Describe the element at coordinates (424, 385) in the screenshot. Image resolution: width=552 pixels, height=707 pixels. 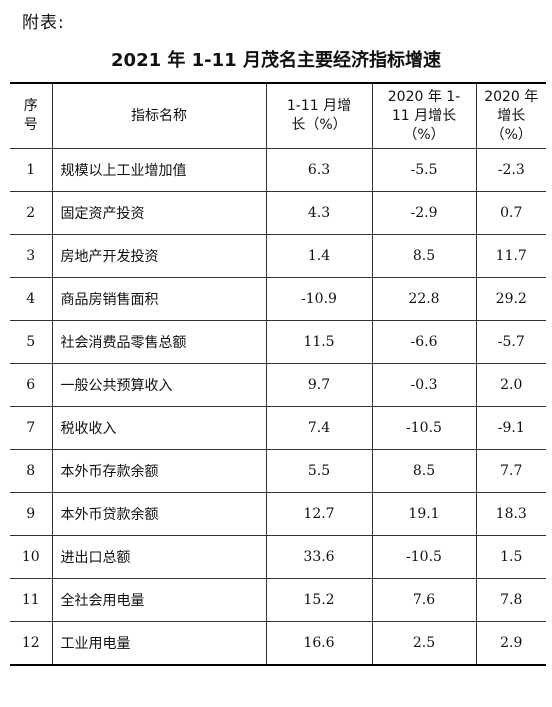
I see `row-prev-growth: -0.3` at that location.